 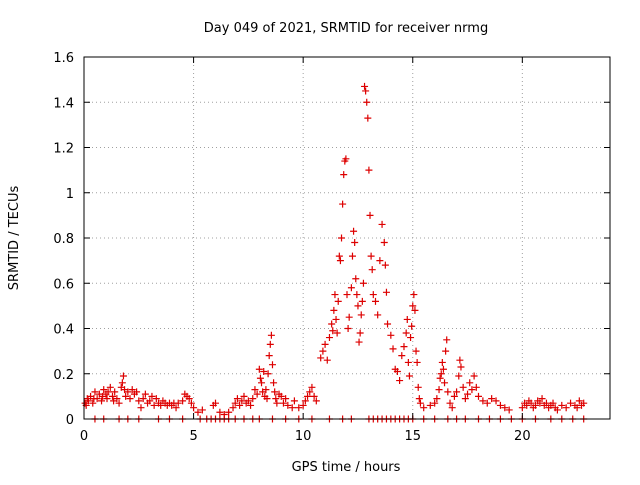 What do you see at coordinates (70, 420) in the screenshot?
I see `y-tick-label: 0` at bounding box center [70, 420].